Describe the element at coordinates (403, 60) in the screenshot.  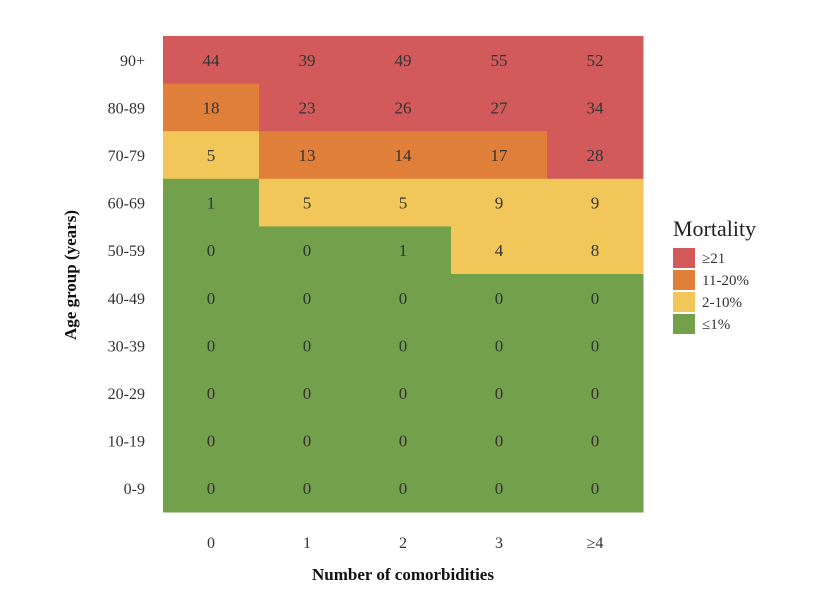
I see `cell-value-label: 49` at that location.